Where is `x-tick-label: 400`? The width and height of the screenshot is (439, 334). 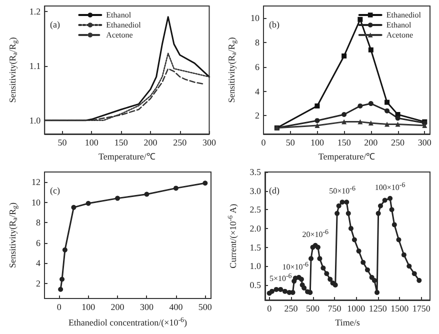
x-tick-label: 400 is located at coordinates (176, 307).